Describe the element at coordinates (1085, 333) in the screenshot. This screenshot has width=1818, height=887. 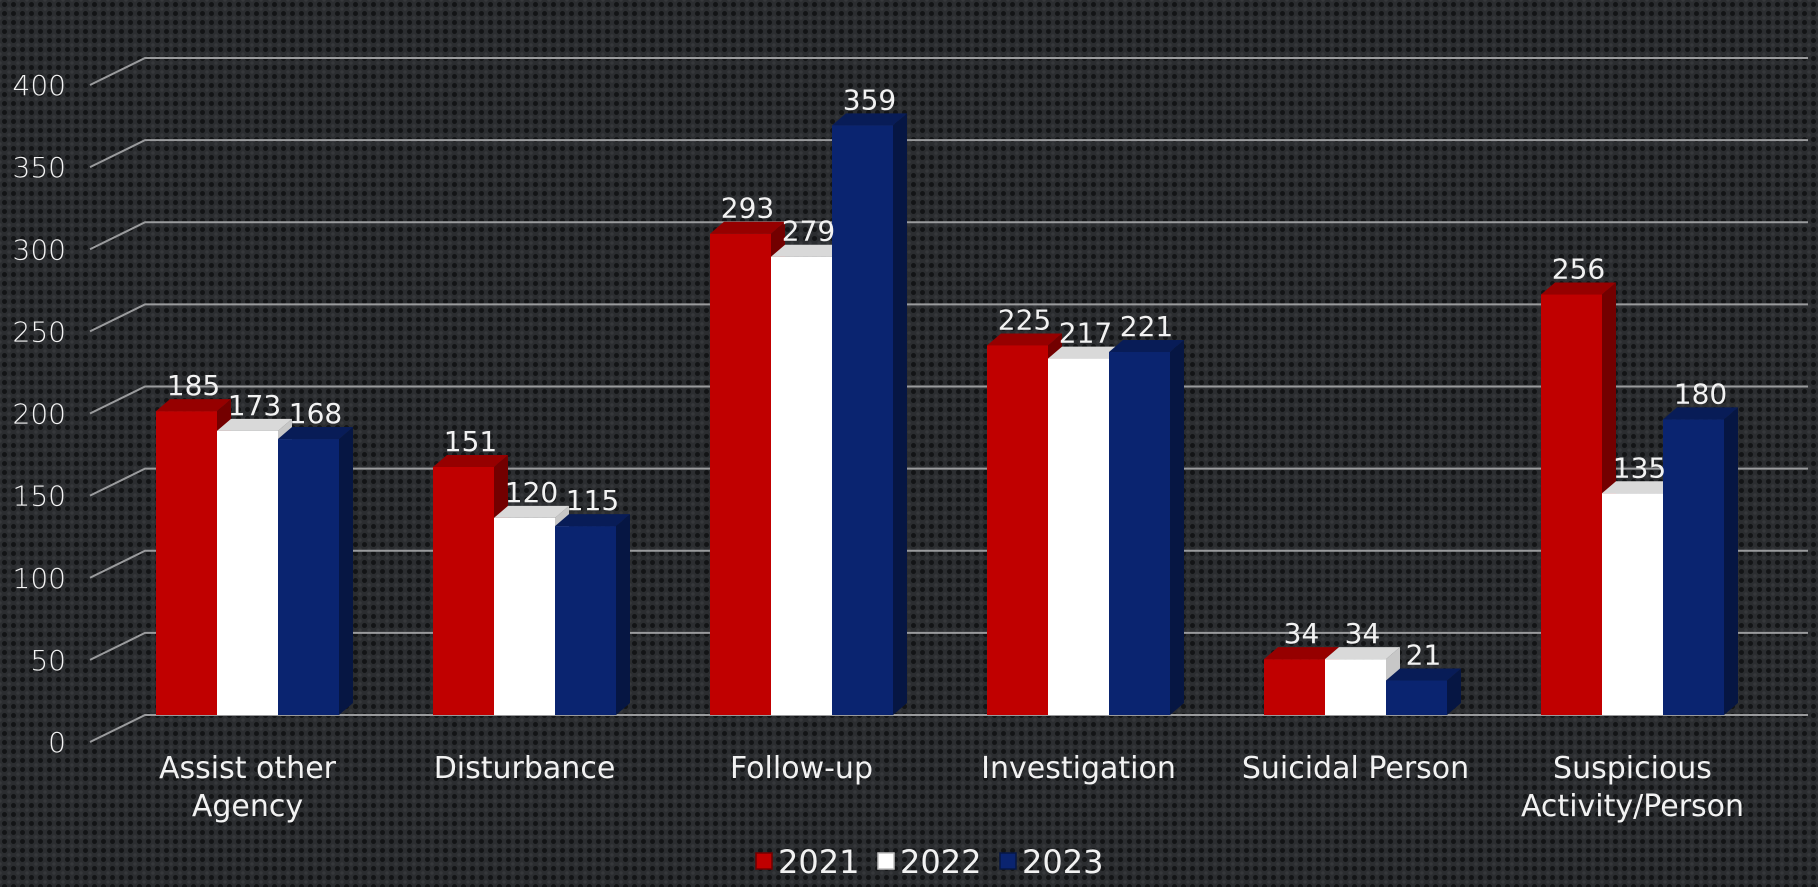
I see `data-label-2022-3: 217` at that location.